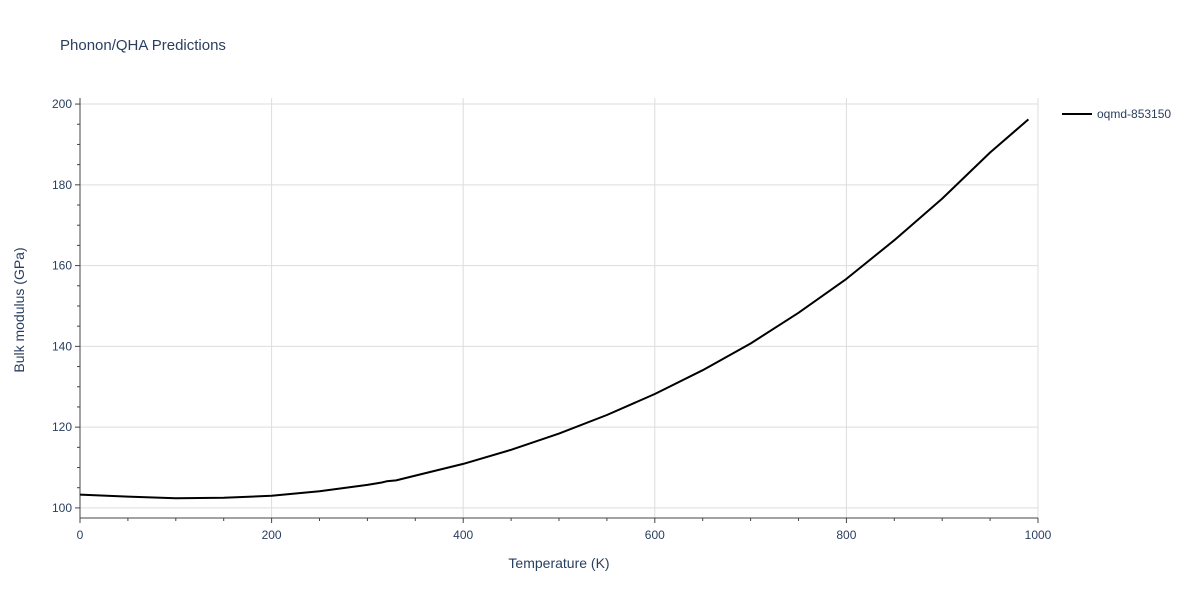  What do you see at coordinates (66, 306) in the screenshot?
I see `y-axis-ticks: 100 120 140 160 180 200` at bounding box center [66, 306].